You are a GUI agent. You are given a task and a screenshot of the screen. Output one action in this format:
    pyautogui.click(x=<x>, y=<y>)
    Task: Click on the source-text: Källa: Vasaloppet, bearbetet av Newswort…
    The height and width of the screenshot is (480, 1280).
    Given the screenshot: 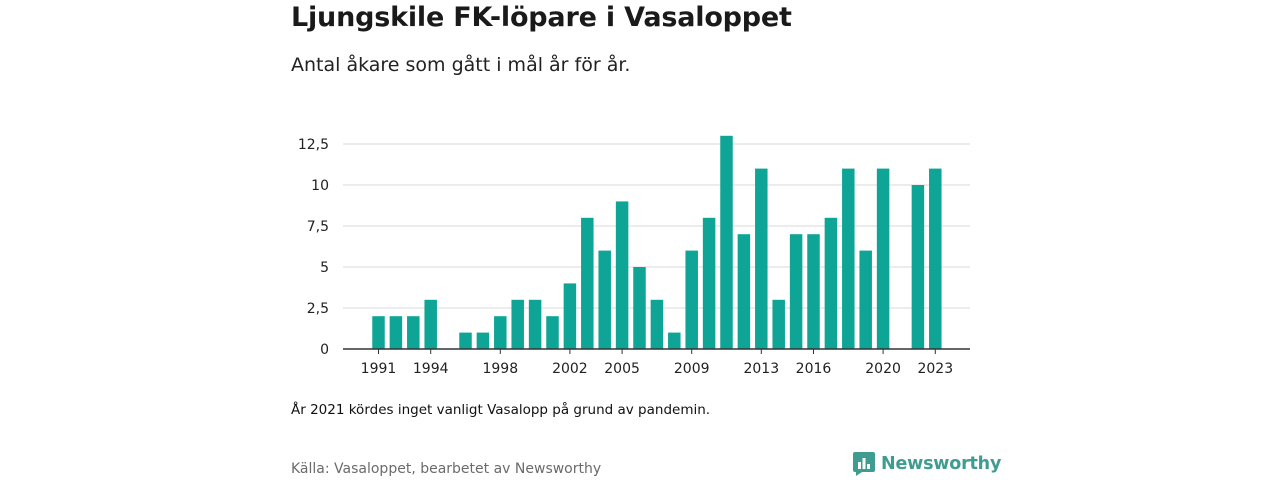 What is the action you would take?
    pyautogui.click(x=446, y=469)
    